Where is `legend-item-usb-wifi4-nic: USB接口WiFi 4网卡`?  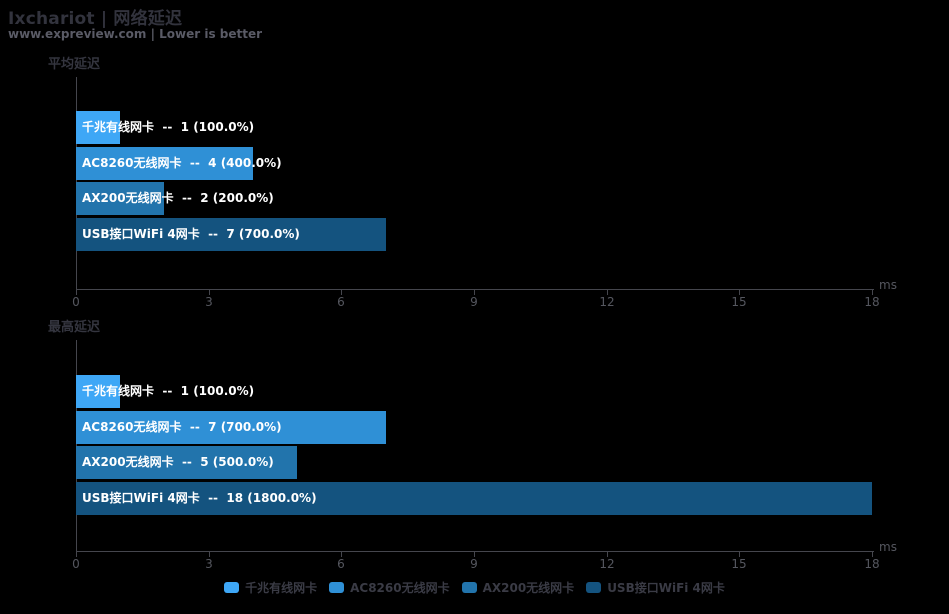
legend-item-usb-wifi4-nic: USB接口WiFi 4网卡 is located at coordinates (655, 587).